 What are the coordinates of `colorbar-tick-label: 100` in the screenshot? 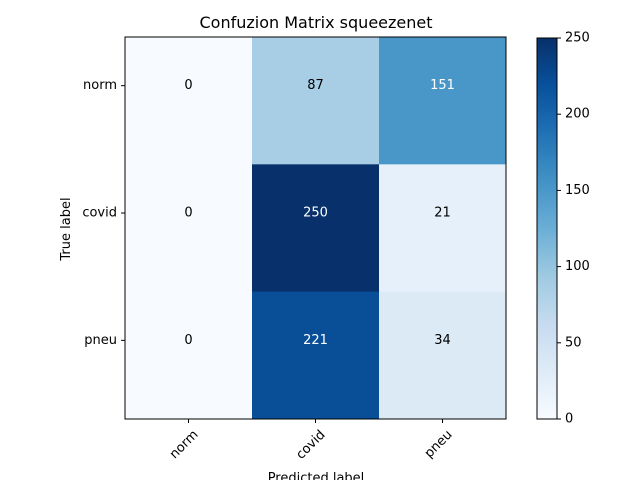 It's located at (577, 266).